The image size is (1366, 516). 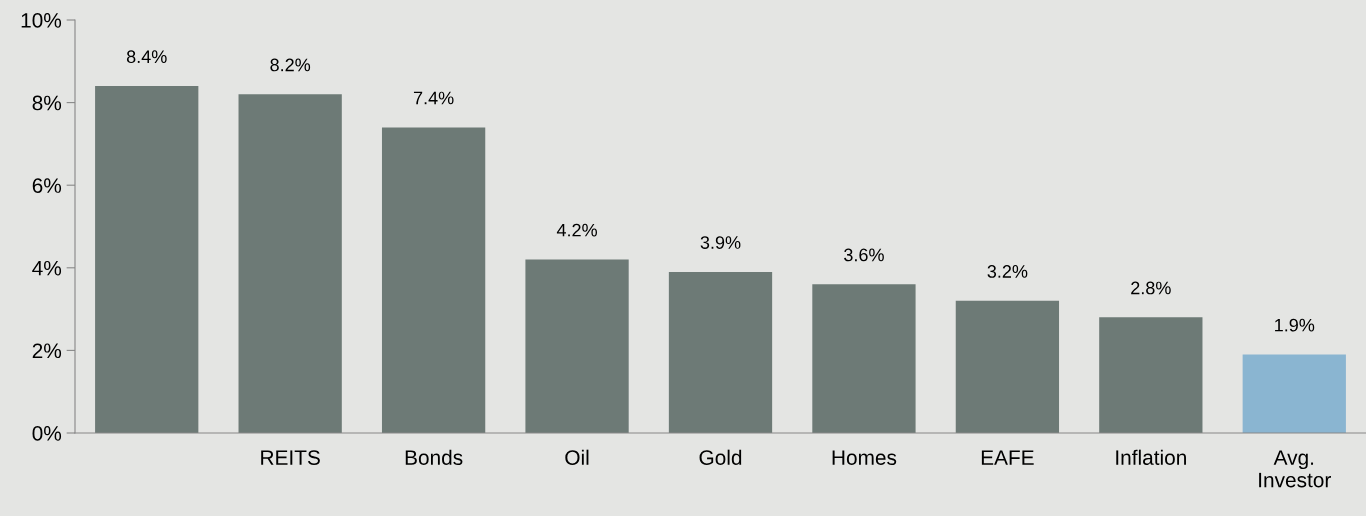 What do you see at coordinates (577, 457) in the screenshot?
I see `x-tick-label: Oil` at bounding box center [577, 457].